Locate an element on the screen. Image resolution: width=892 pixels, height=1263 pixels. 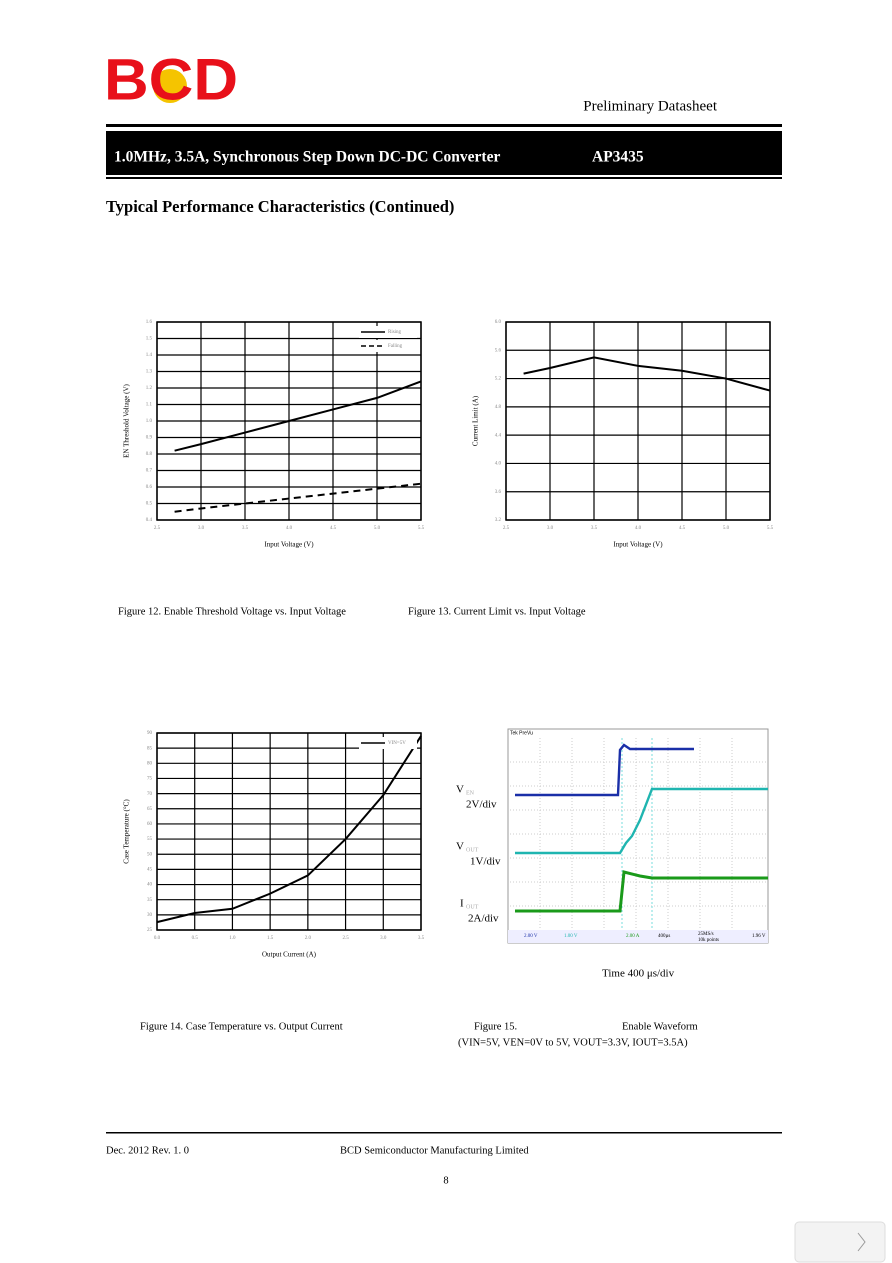
scope-frame is located at coordinates (638, 836).